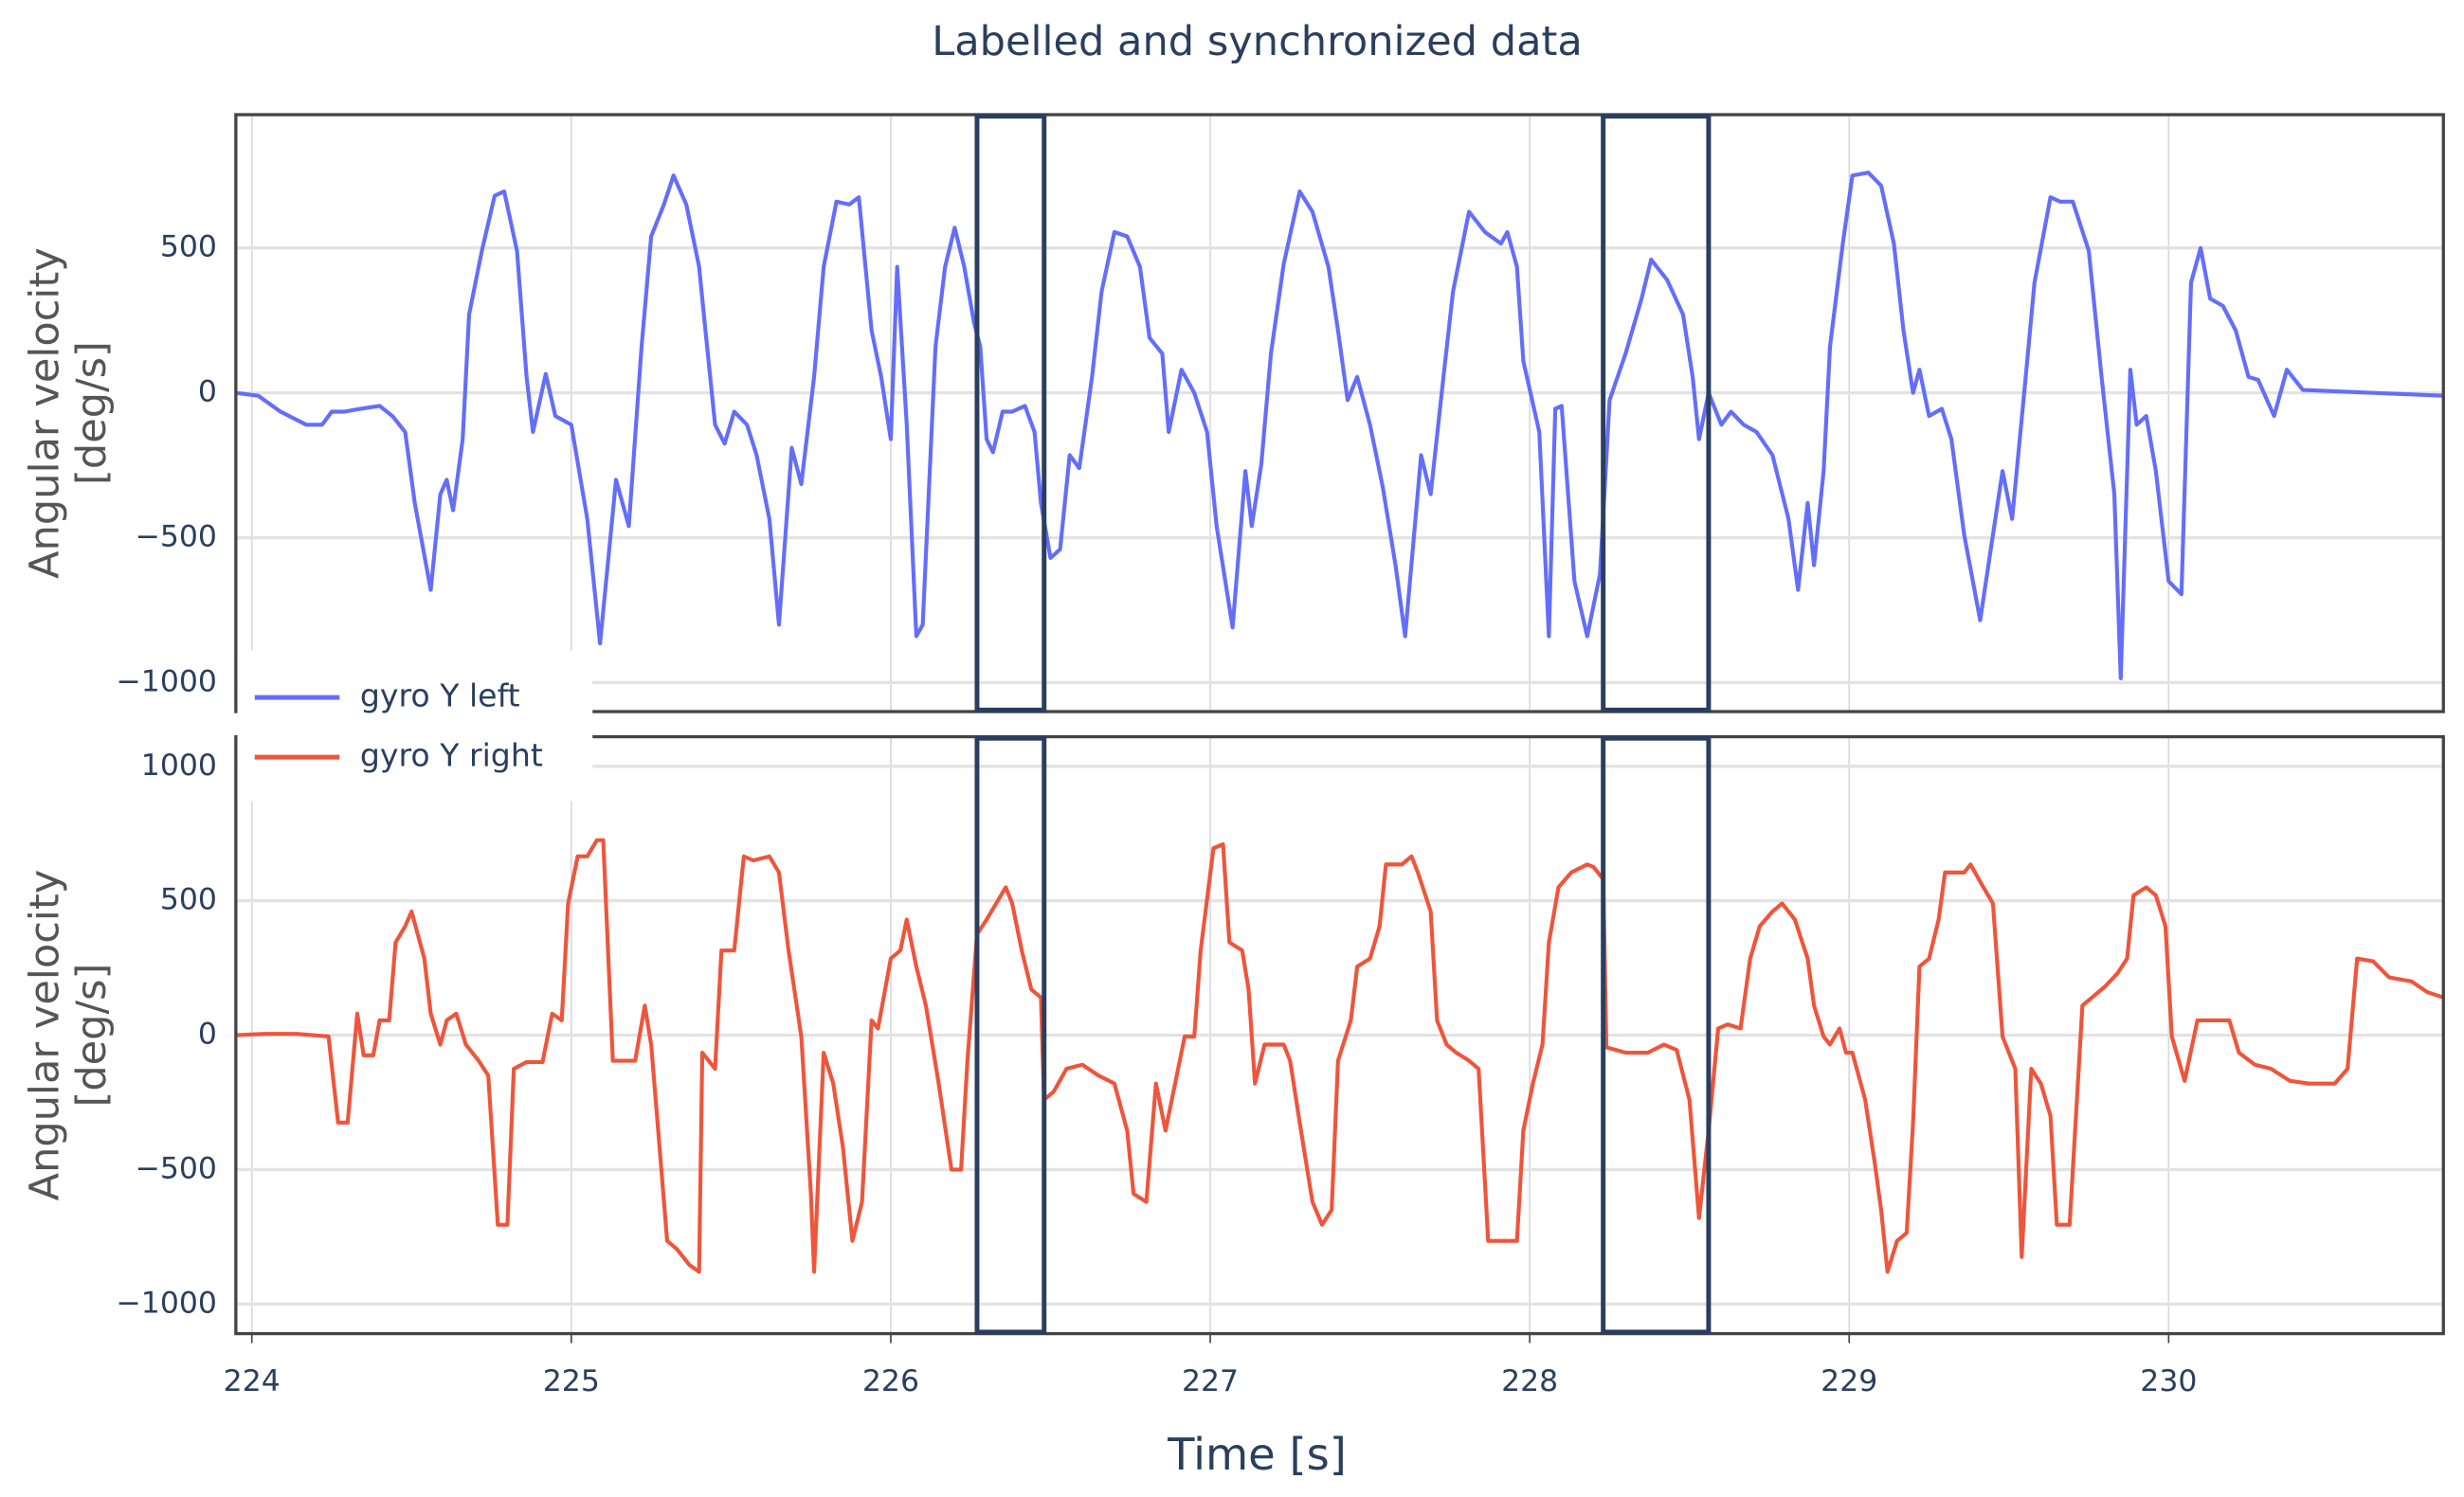  What do you see at coordinates (253, 1381) in the screenshot?
I see `x-tick-label: 224` at bounding box center [253, 1381].